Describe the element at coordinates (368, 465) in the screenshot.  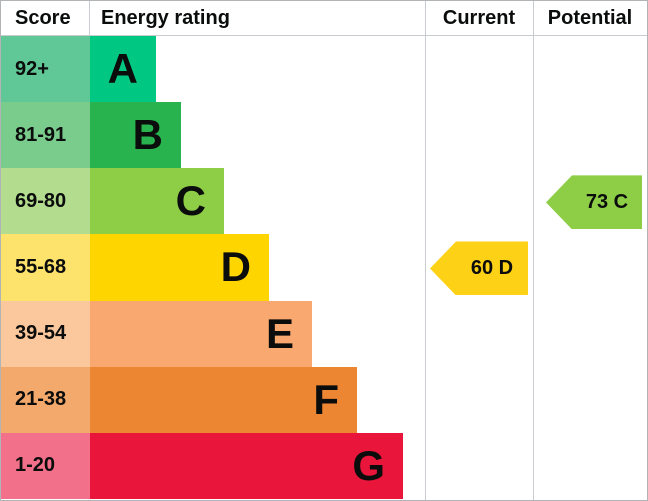
I see `band-letter: G` at that location.